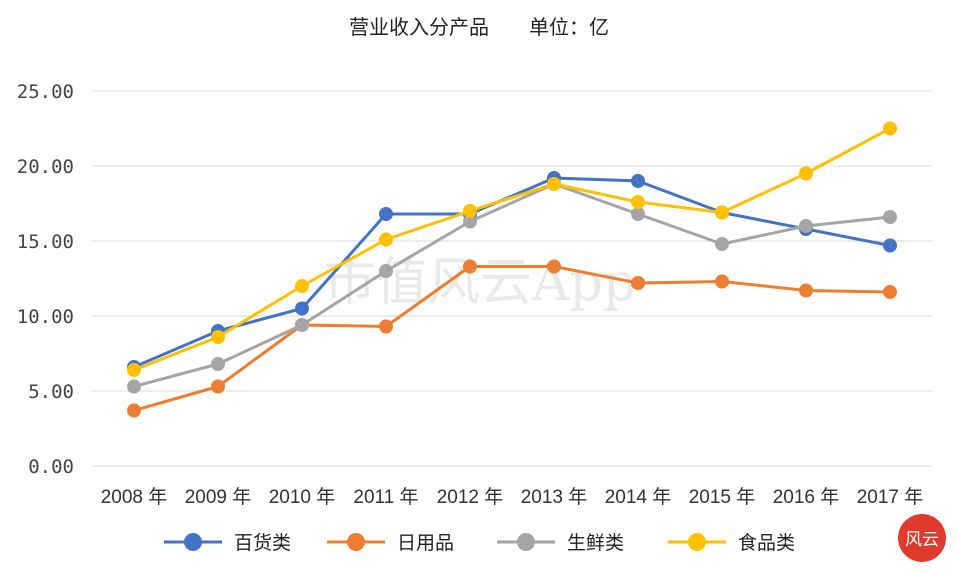  What do you see at coordinates (45, 167) in the screenshot?
I see `y-tick-label: 20.00` at bounding box center [45, 167].